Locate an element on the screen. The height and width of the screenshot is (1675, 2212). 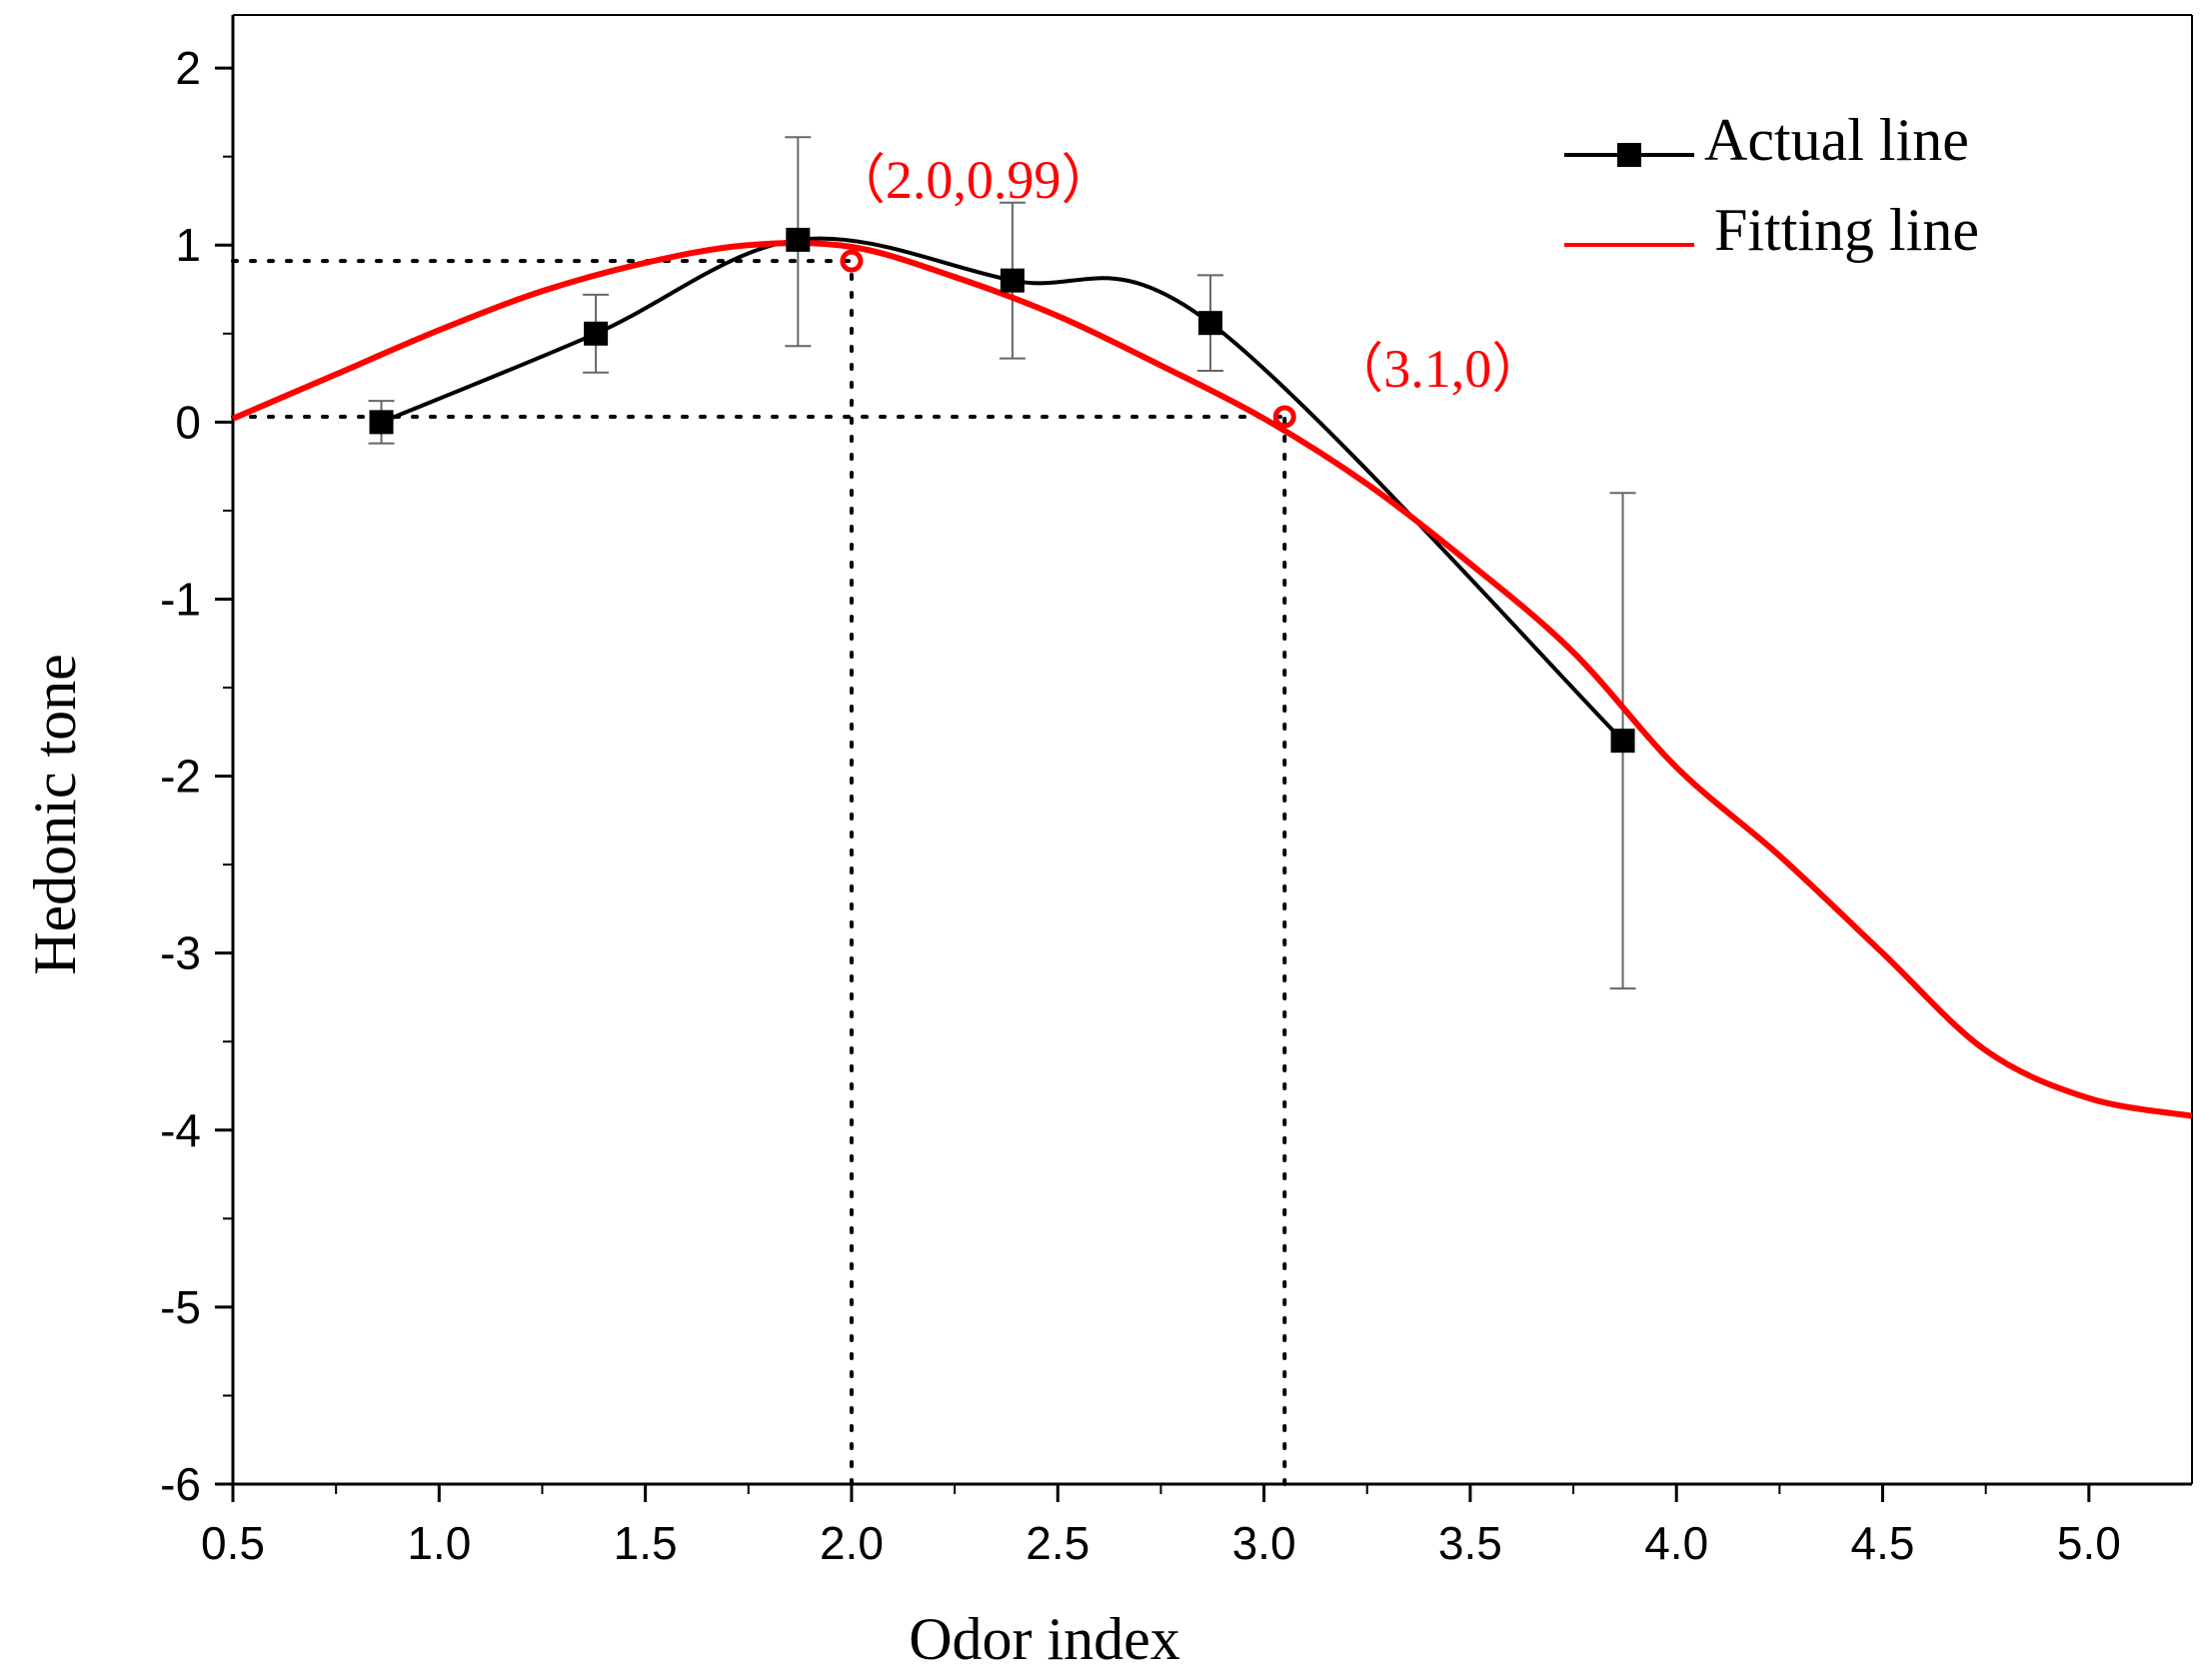
y-axis-title: Hedonic tone is located at coordinates (55, 814).